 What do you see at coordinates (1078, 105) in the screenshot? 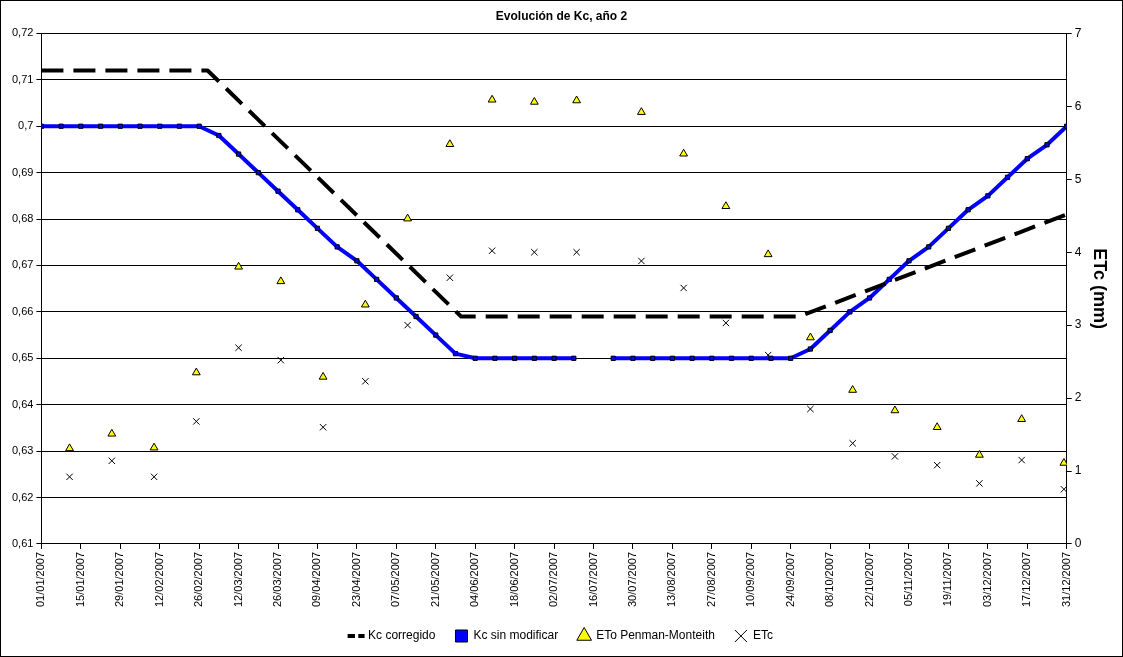
I see `y2-tick-label: 6` at bounding box center [1078, 105].